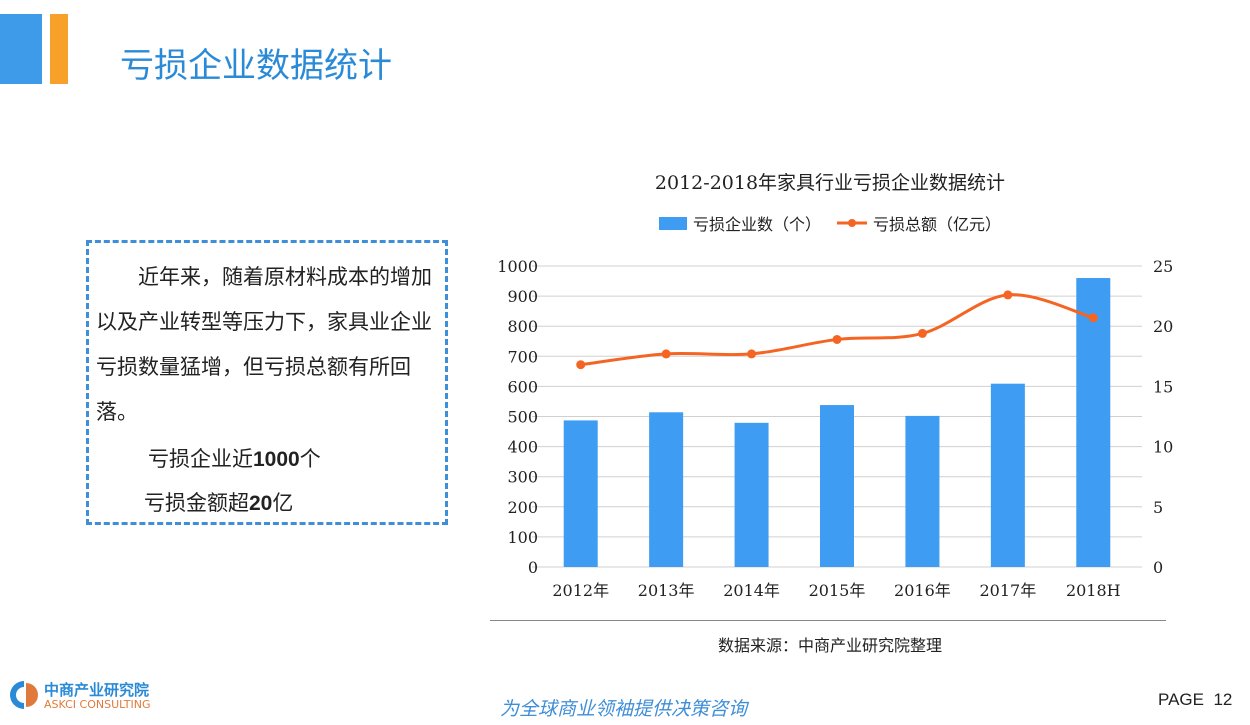 This screenshot has height=725, width=1250. What do you see at coordinates (1158, 567) in the screenshot?
I see `y-tick-right: 0` at bounding box center [1158, 567].